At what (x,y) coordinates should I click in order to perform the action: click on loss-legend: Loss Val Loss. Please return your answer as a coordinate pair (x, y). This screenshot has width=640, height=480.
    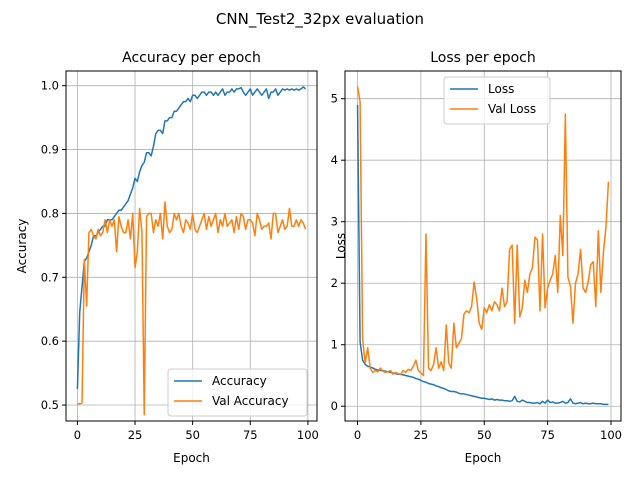
    Looking at the image, I should click on (497, 100).